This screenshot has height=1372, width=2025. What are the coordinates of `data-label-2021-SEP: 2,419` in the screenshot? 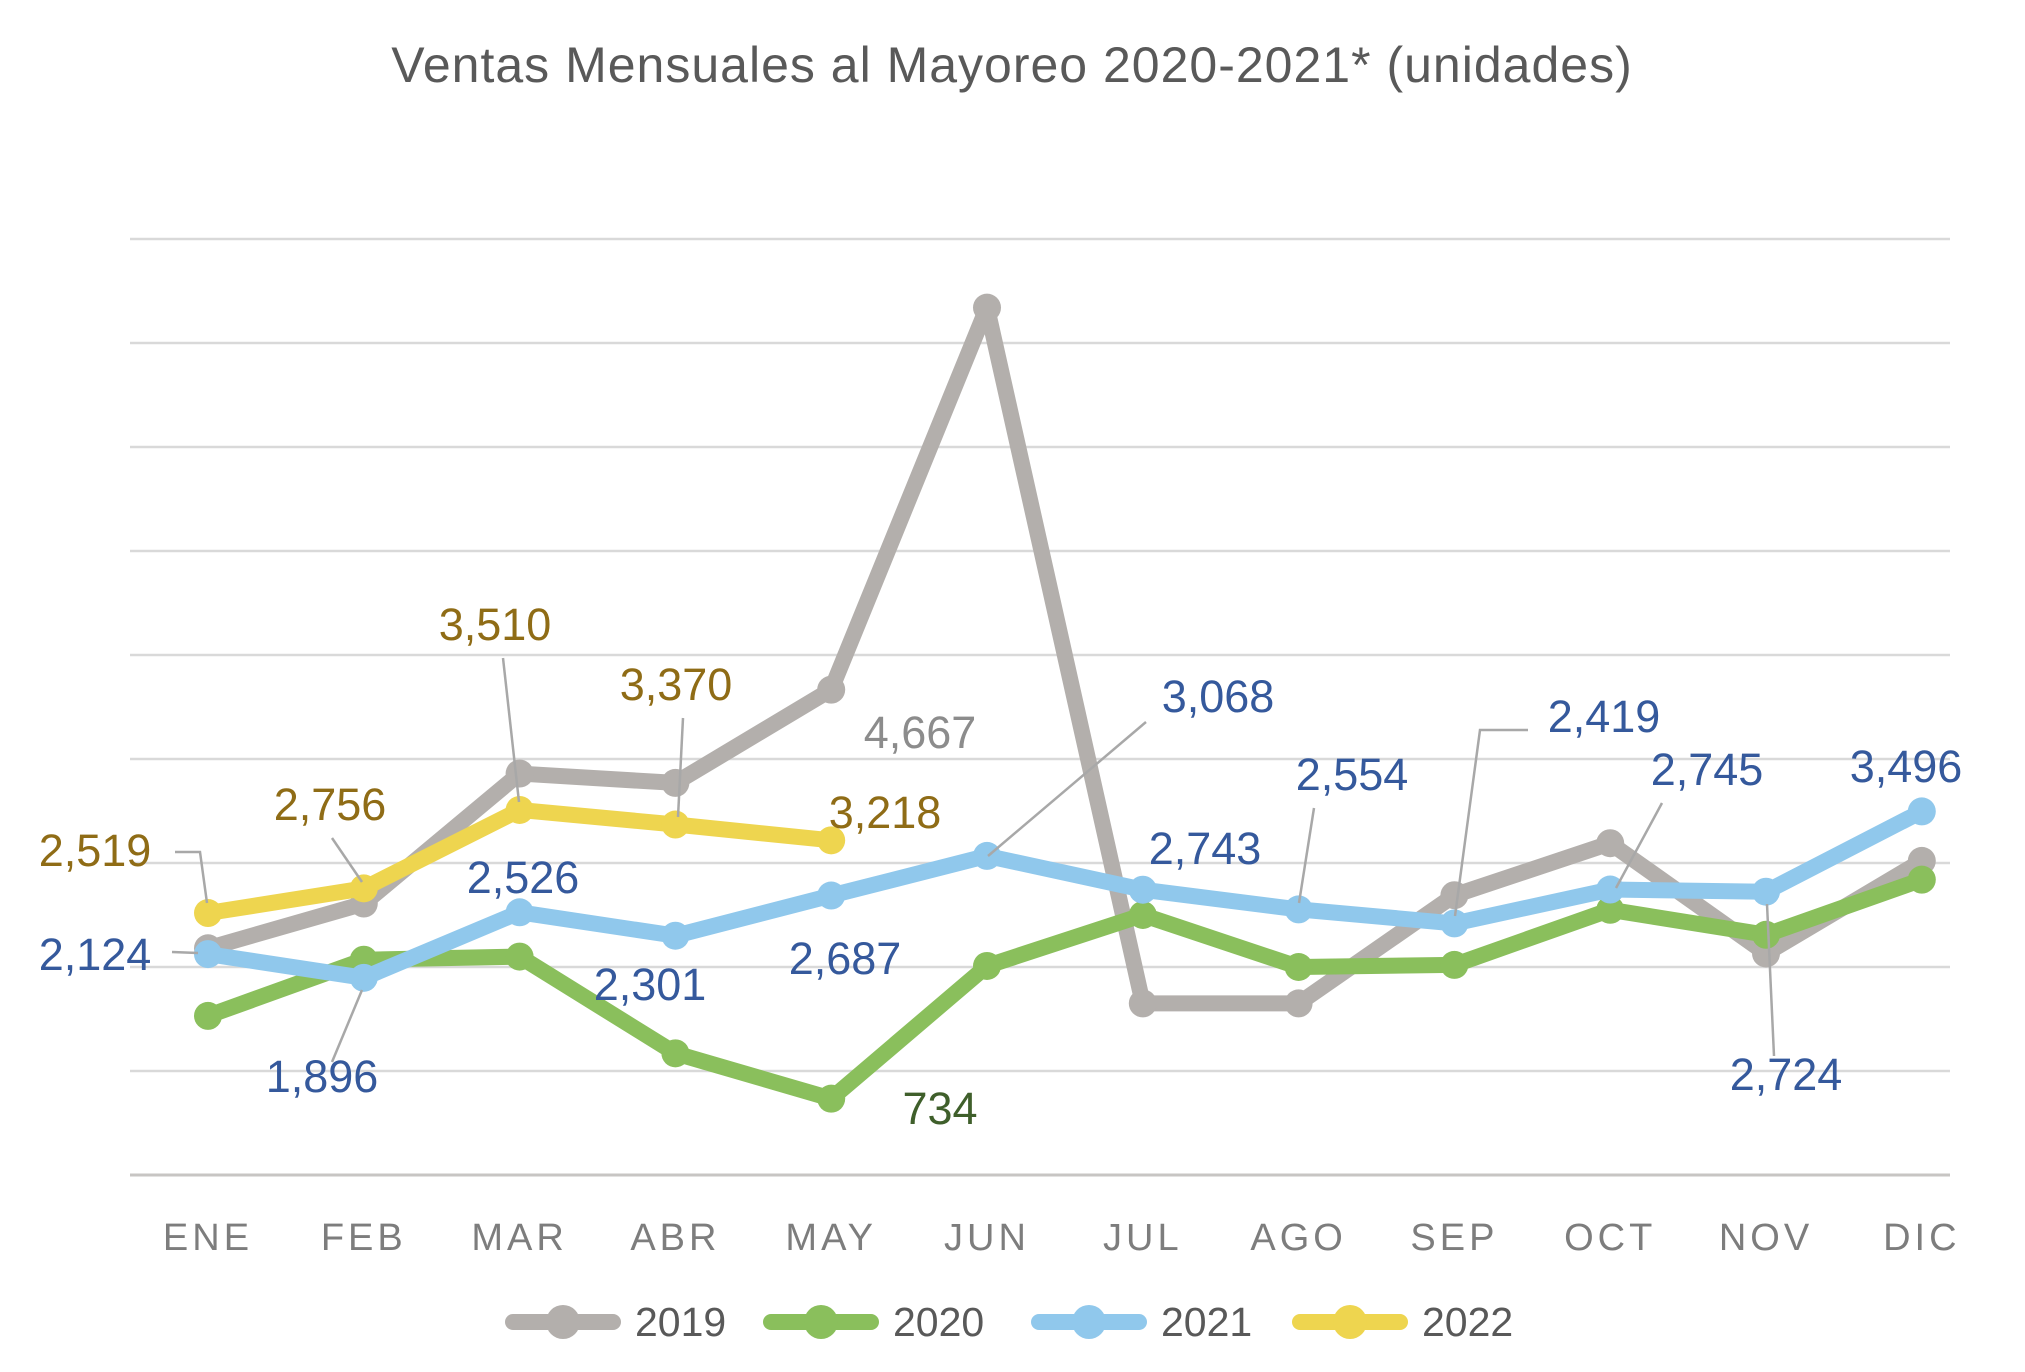 It's located at (1604, 716).